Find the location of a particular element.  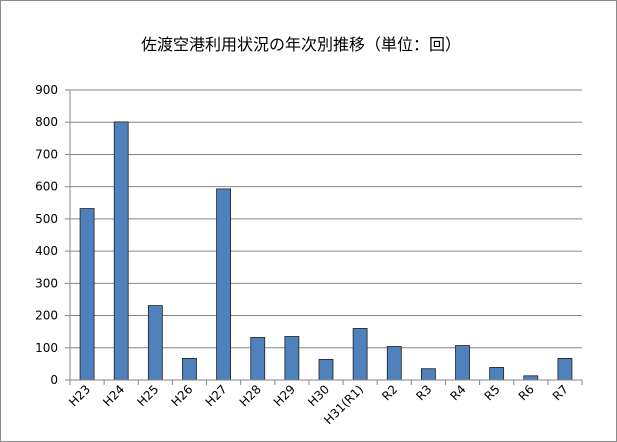

y-tick-label: 0 is located at coordinates (54, 380).